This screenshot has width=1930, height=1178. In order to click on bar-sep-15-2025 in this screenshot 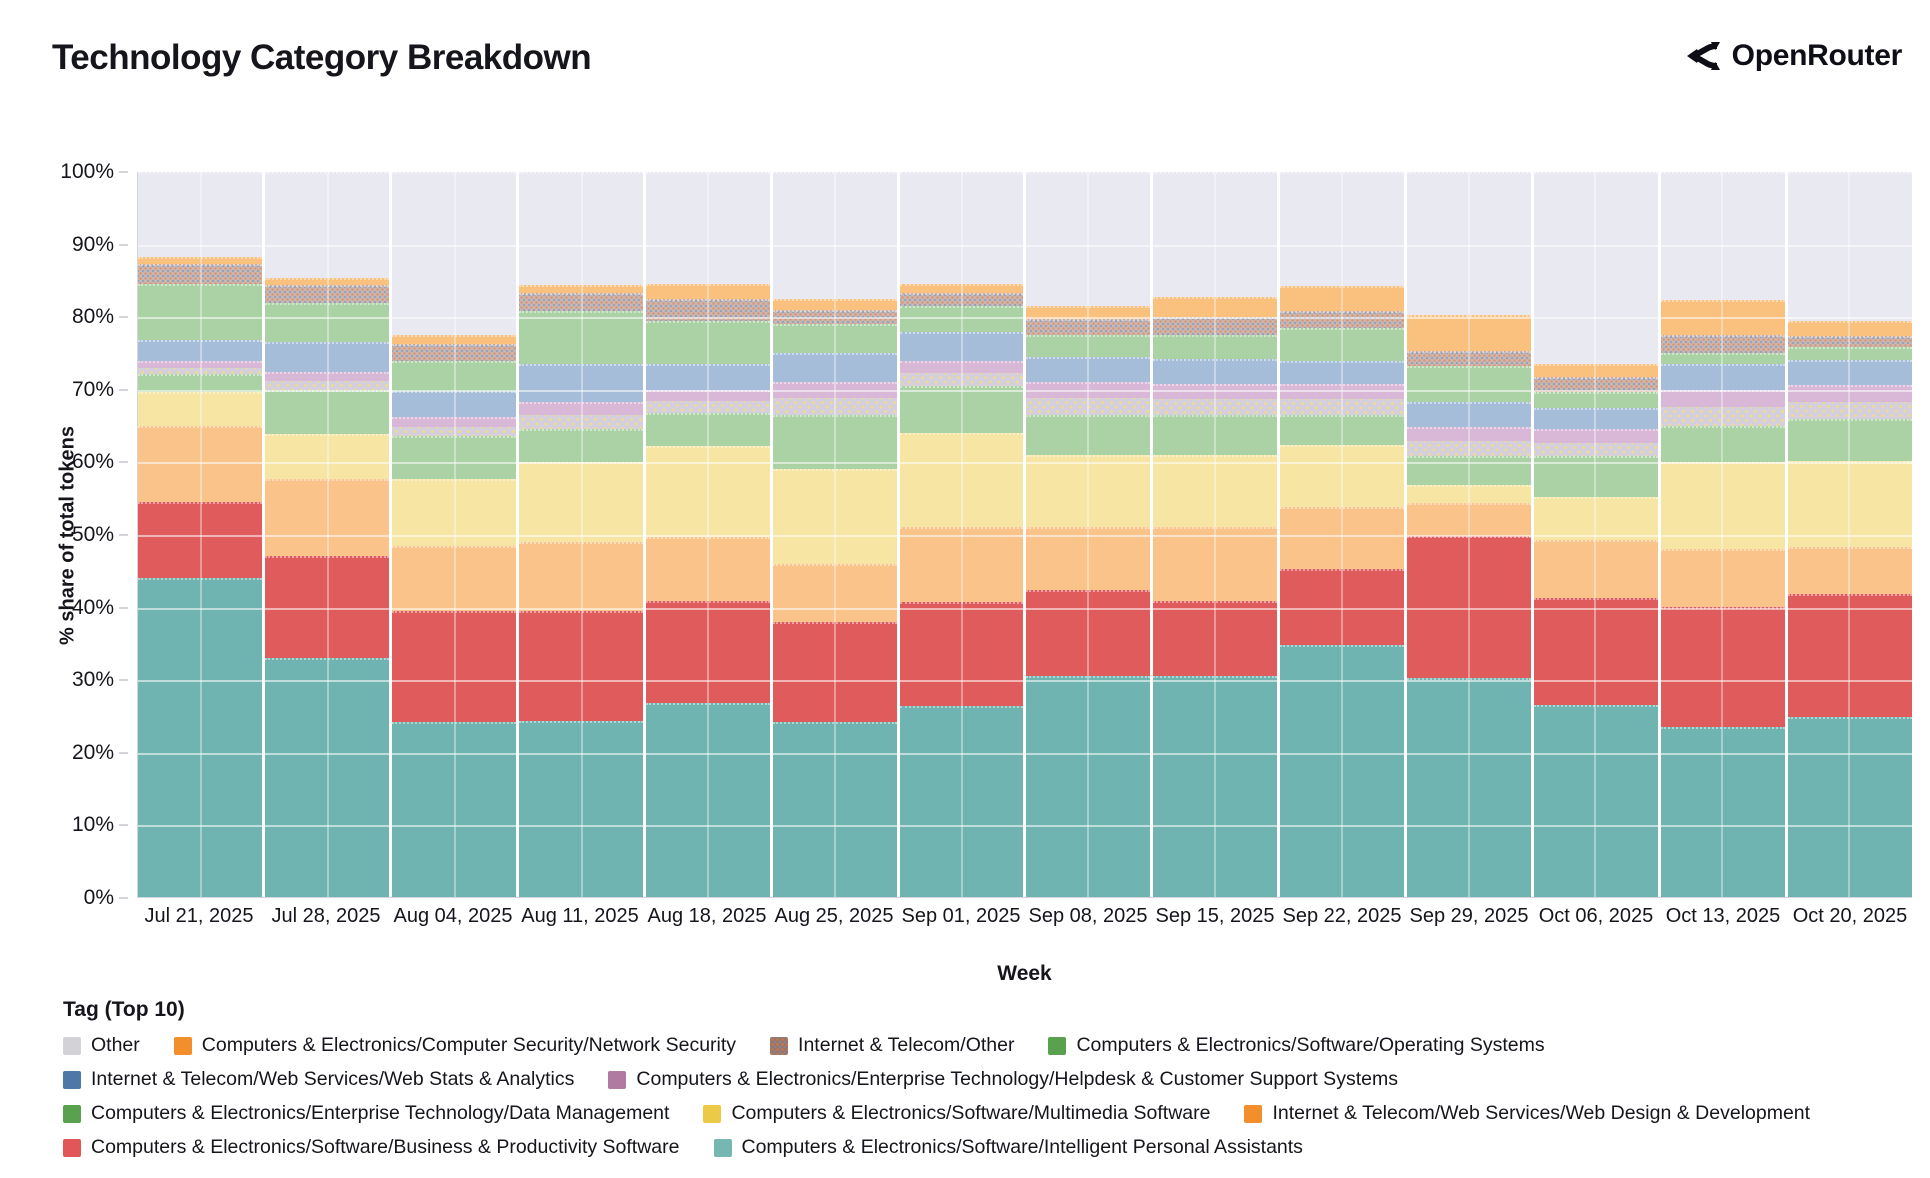, I will do `click(1215, 534)`.